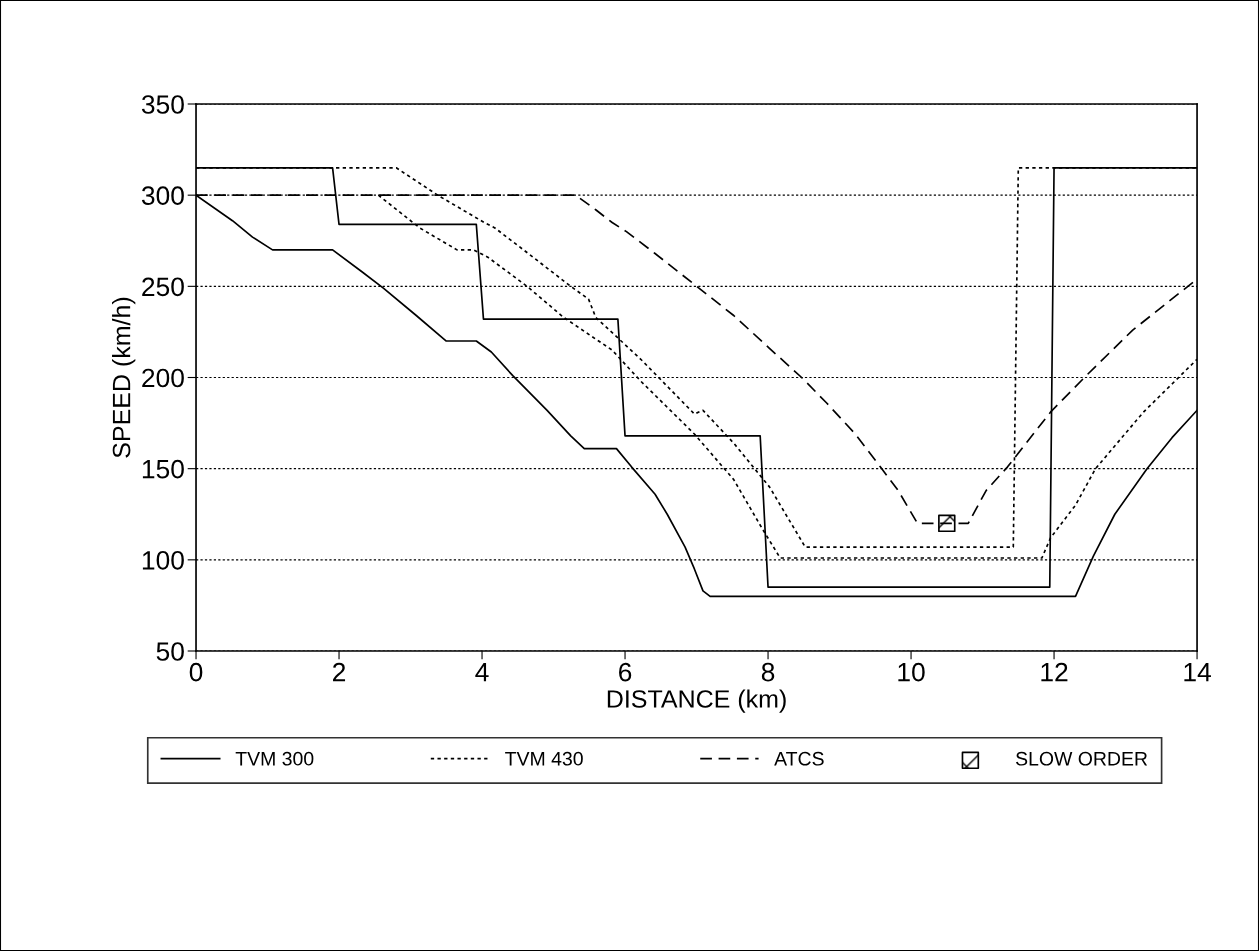  What do you see at coordinates (911, 672) in the screenshot?
I see `x-tick-label: 10` at bounding box center [911, 672].